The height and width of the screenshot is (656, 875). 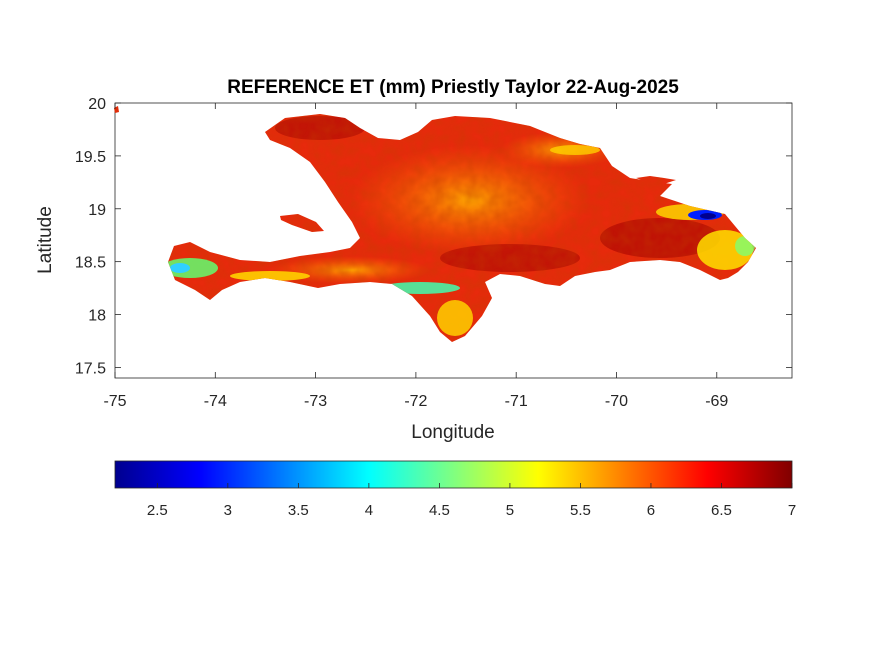 What do you see at coordinates (510, 510) in the screenshot?
I see `colorbar-tick-label: 5` at bounding box center [510, 510].